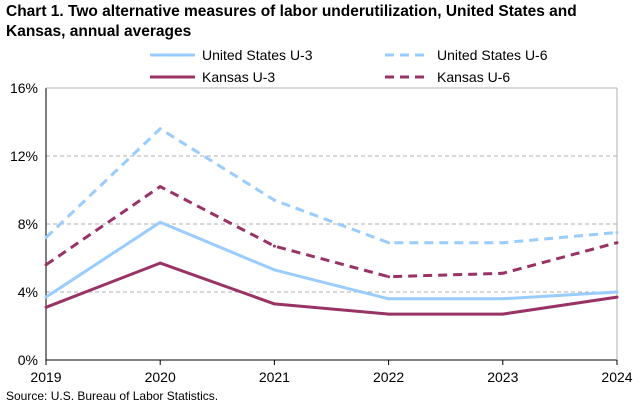 The height and width of the screenshot is (408, 644). What do you see at coordinates (388, 377) in the screenshot?
I see `x-tick-label: 2022` at bounding box center [388, 377].